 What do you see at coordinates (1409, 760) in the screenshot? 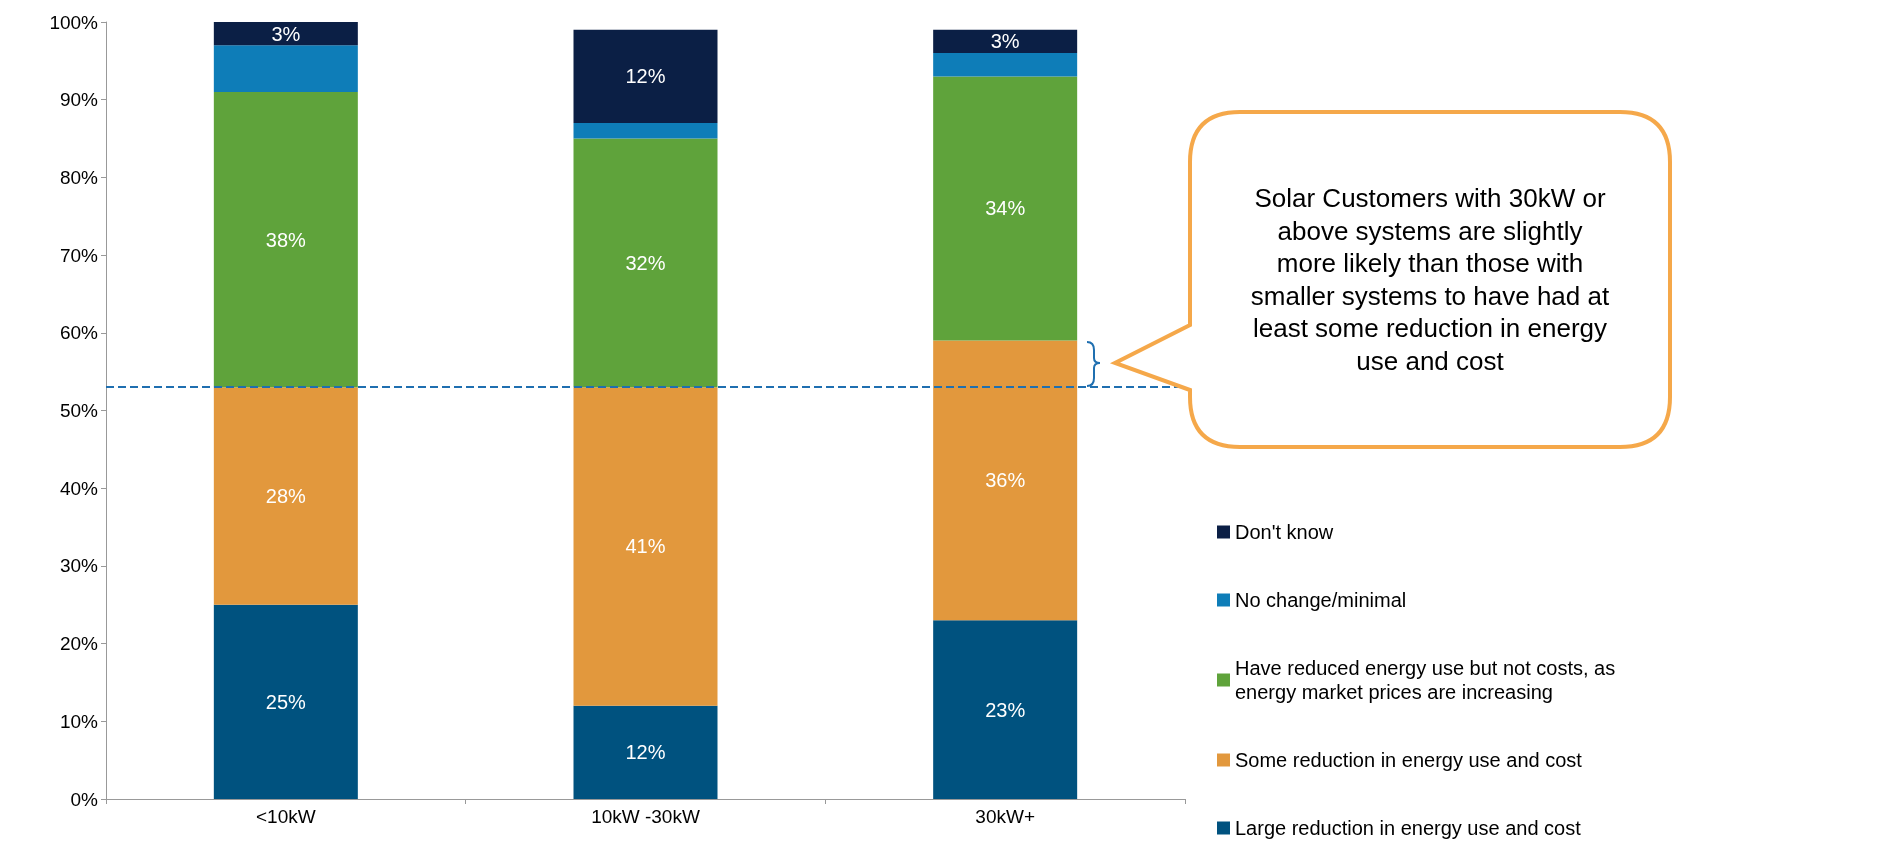
I see `legend-label: Some reduction in energy use and cost` at bounding box center [1409, 760].